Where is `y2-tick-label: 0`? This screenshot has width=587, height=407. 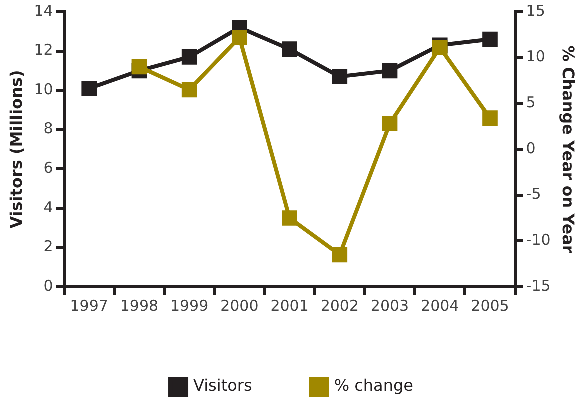 y2-tick-label: 0 is located at coordinates (531, 148).